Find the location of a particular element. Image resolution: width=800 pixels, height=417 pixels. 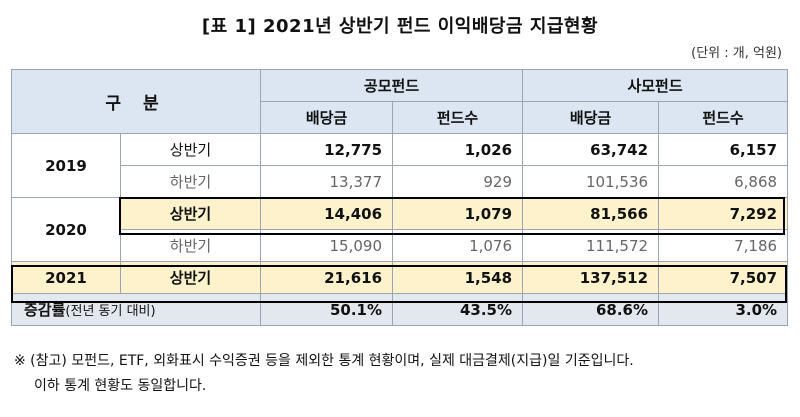

public-count-cell: 1,026 is located at coordinates (458, 149).